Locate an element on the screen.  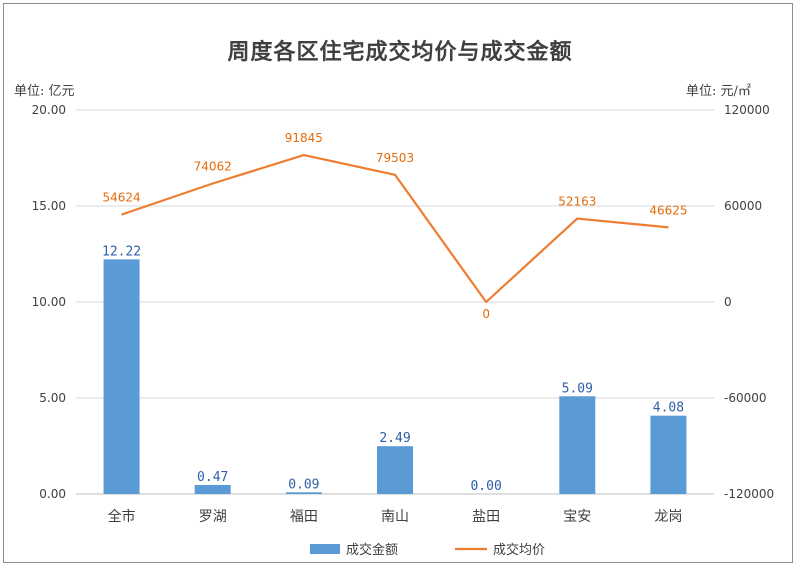
right-axis-tick-label: 0 is located at coordinates (728, 302).